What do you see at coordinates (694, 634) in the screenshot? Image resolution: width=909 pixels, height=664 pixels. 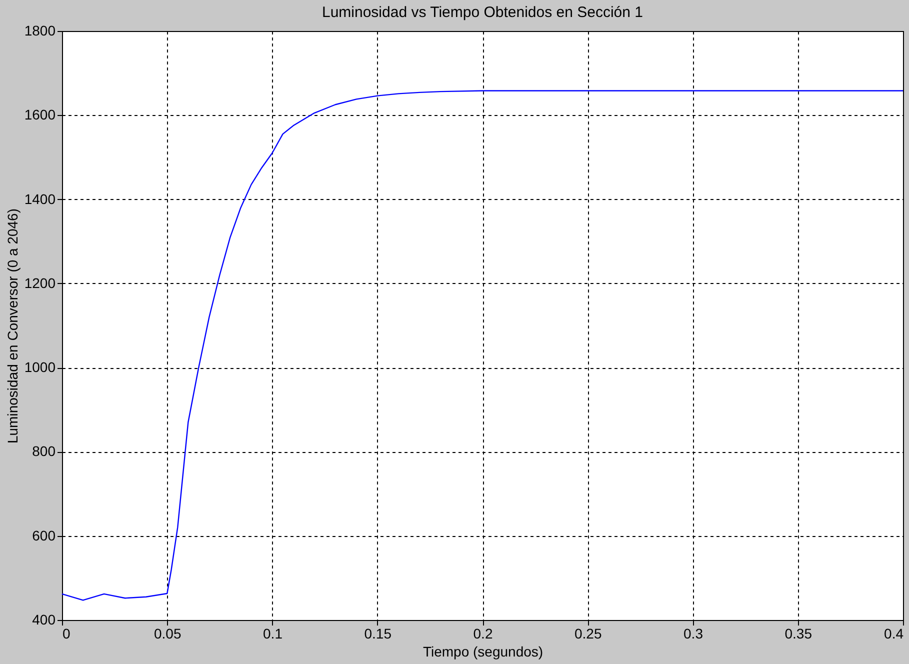 I see `x-tick-label: 0.3` at bounding box center [694, 634].